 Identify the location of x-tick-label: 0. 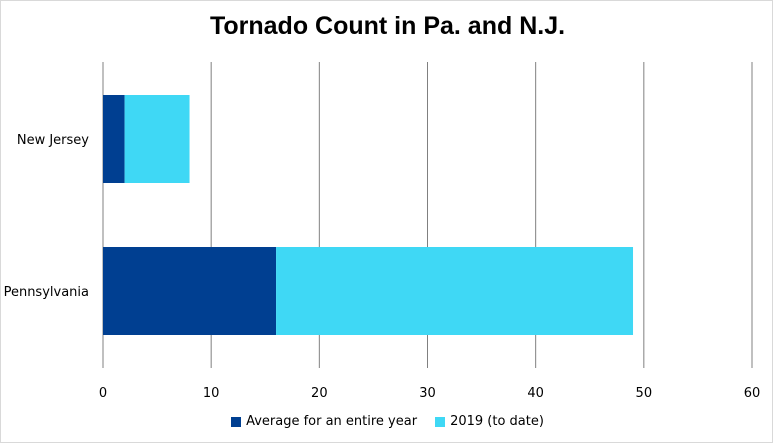
(103, 393).